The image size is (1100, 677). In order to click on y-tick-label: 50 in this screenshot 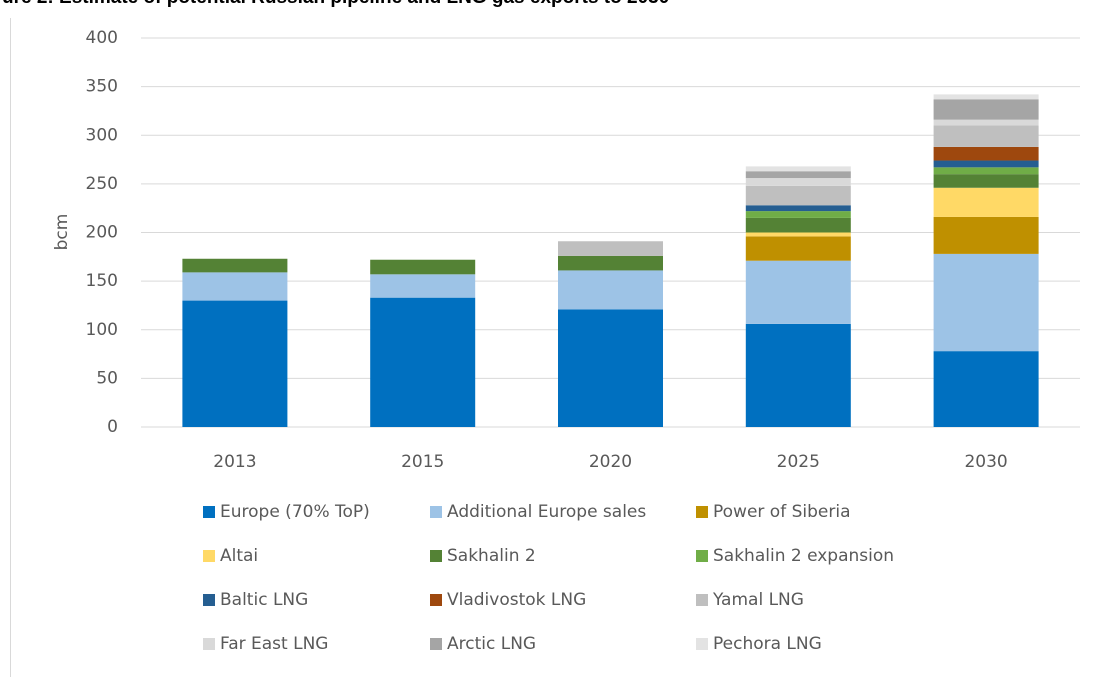, I will do `click(107, 378)`.